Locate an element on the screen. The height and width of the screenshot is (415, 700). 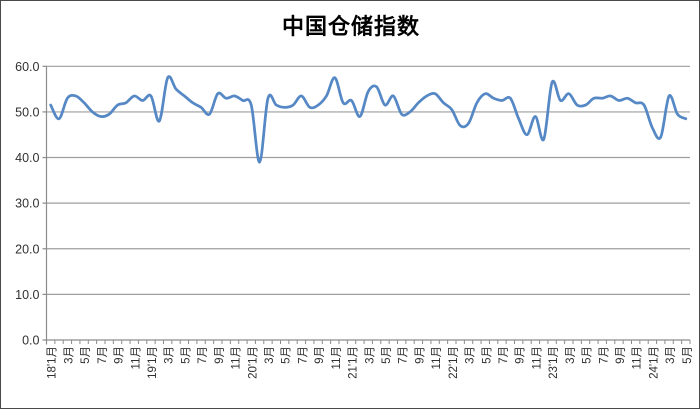
svg-text: 24'1月 is located at coordinates (654, 362).